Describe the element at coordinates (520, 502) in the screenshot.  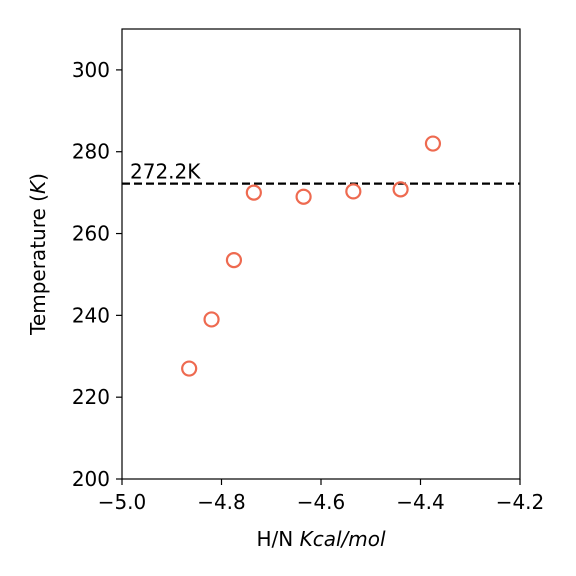
I see `x-tick-label: −4.2` at that location.